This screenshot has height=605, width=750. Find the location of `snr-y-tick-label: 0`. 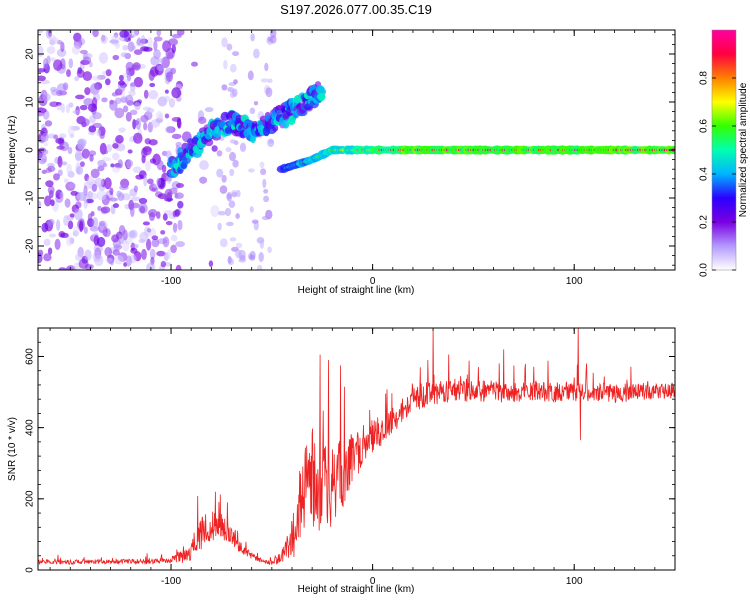

snr-y-tick-label: 0 is located at coordinates (30, 570).